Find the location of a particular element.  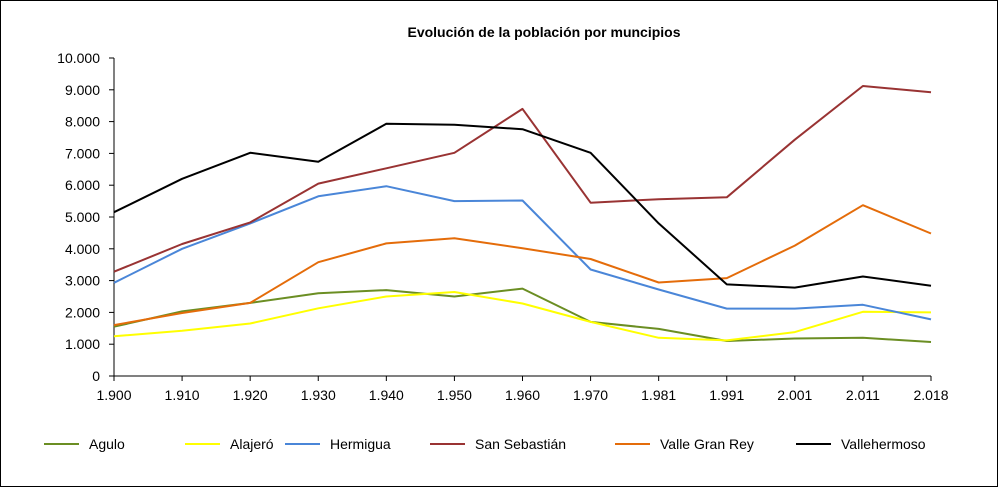

x-tick-label: 1.920 is located at coordinates (250, 395).